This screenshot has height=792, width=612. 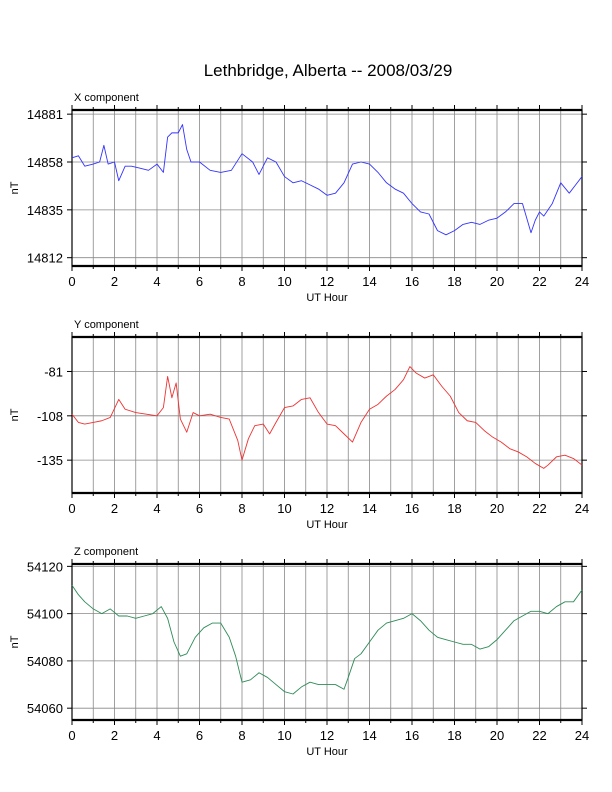 I want to click on chart-title: Lethbridge, Alberta -- 2008/03/29, so click(x=328, y=70).